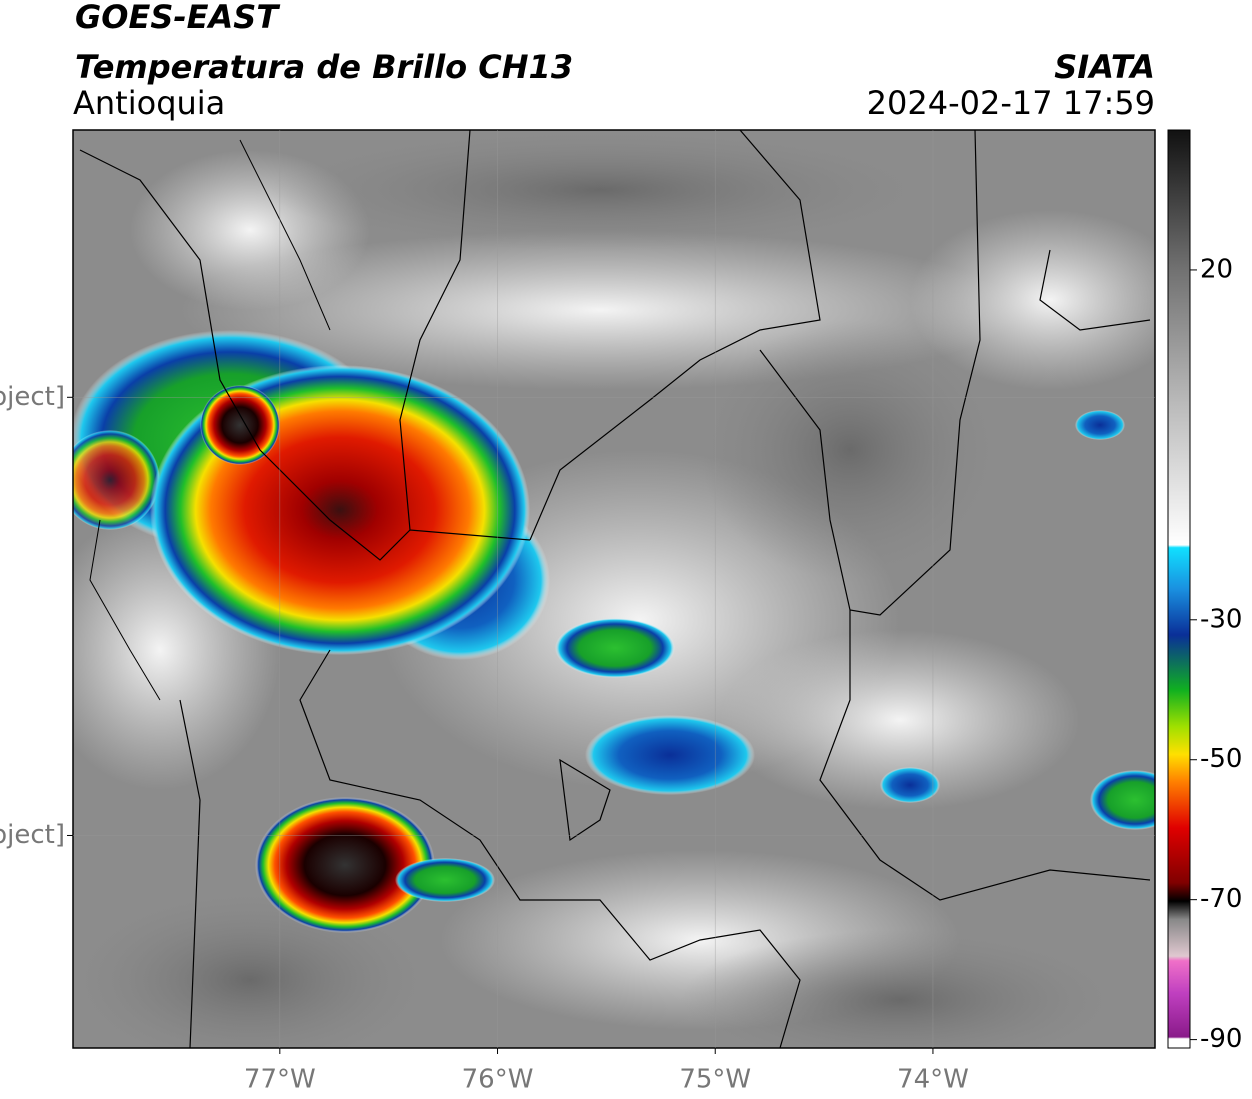  What do you see at coordinates (324, 67) in the screenshot?
I see `product: Temperatura de Brillo CH13` at bounding box center [324, 67].